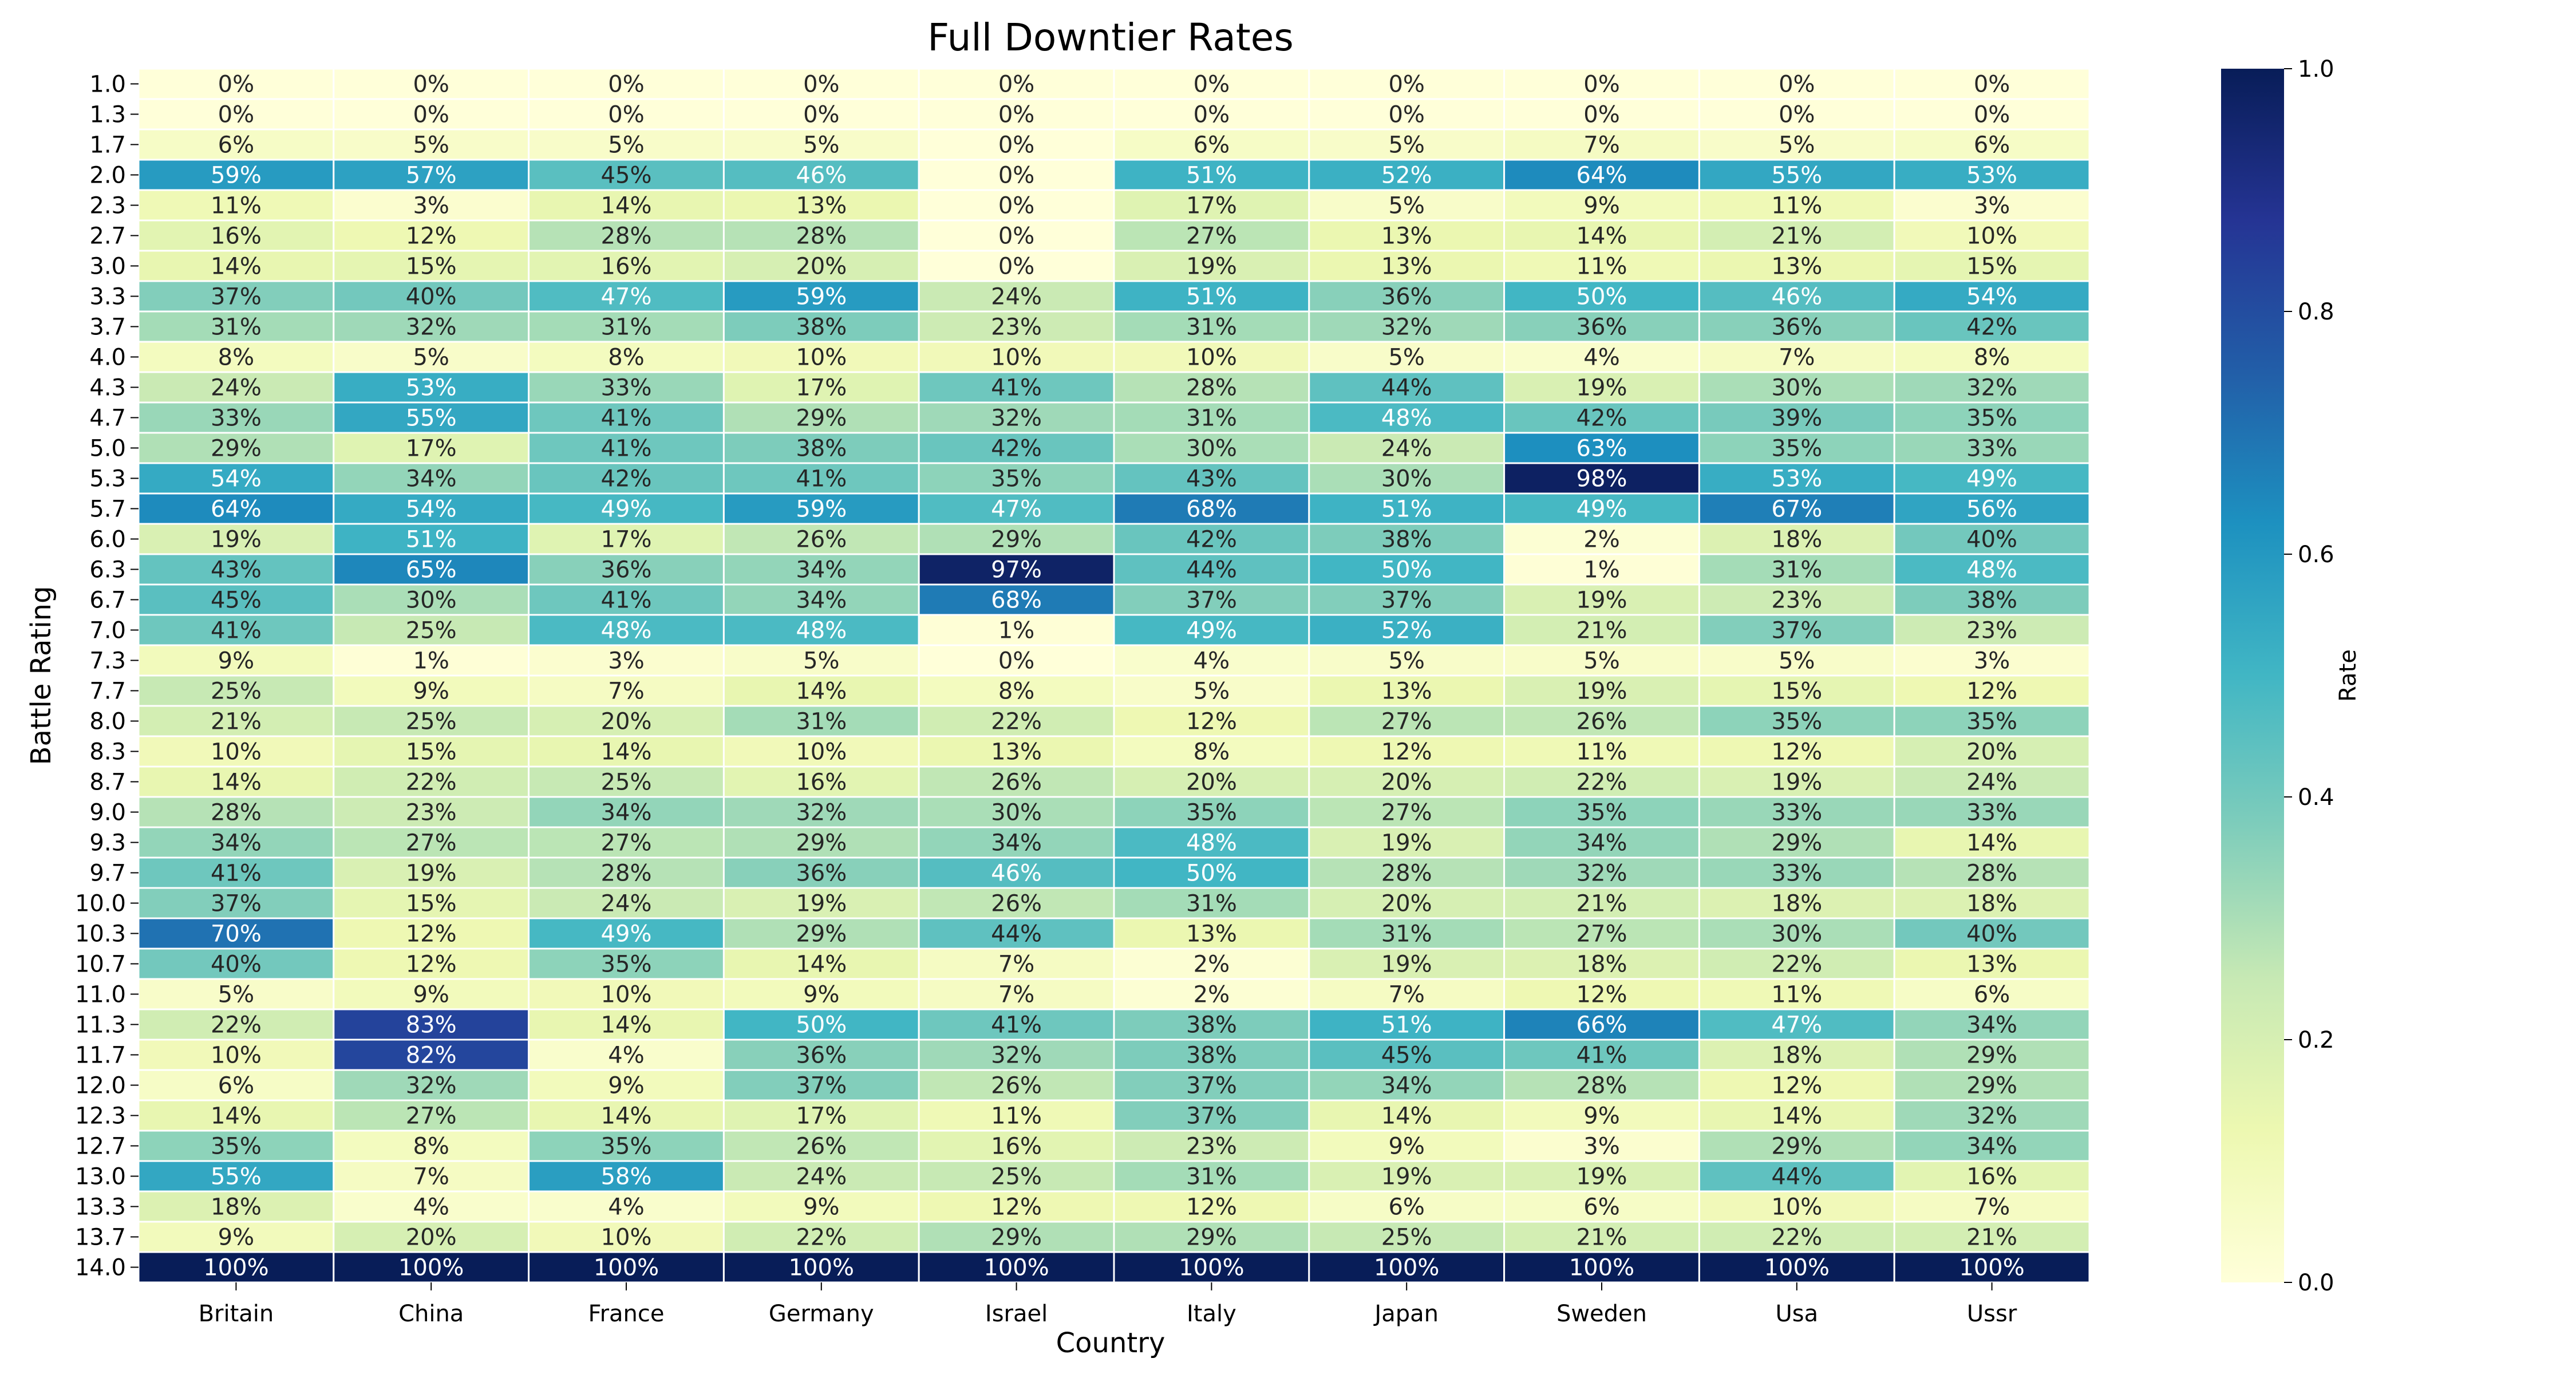  I want to click on cell-value-label: 28%, so click(626, 237).